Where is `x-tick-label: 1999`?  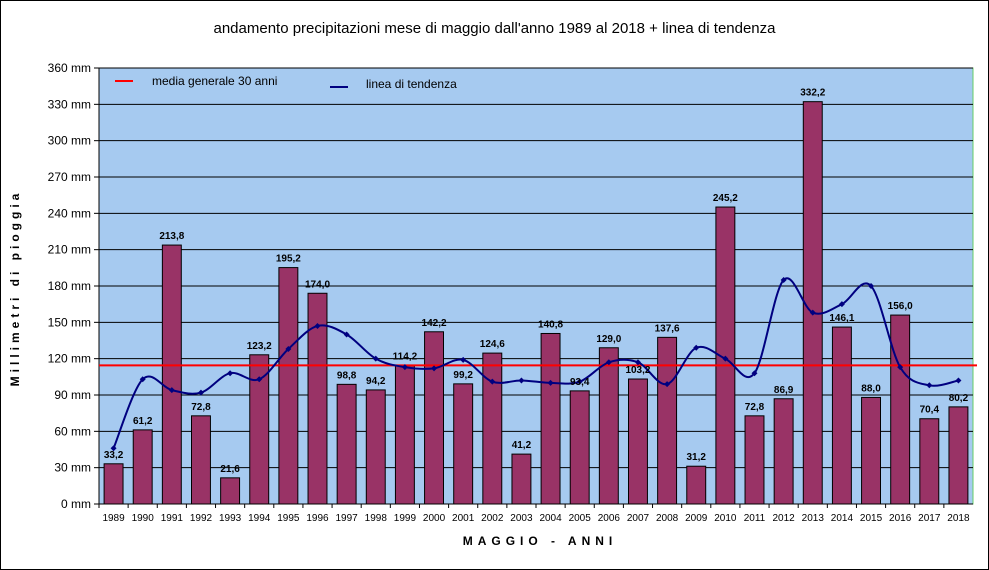
x-tick-label: 1999 is located at coordinates (405, 518).